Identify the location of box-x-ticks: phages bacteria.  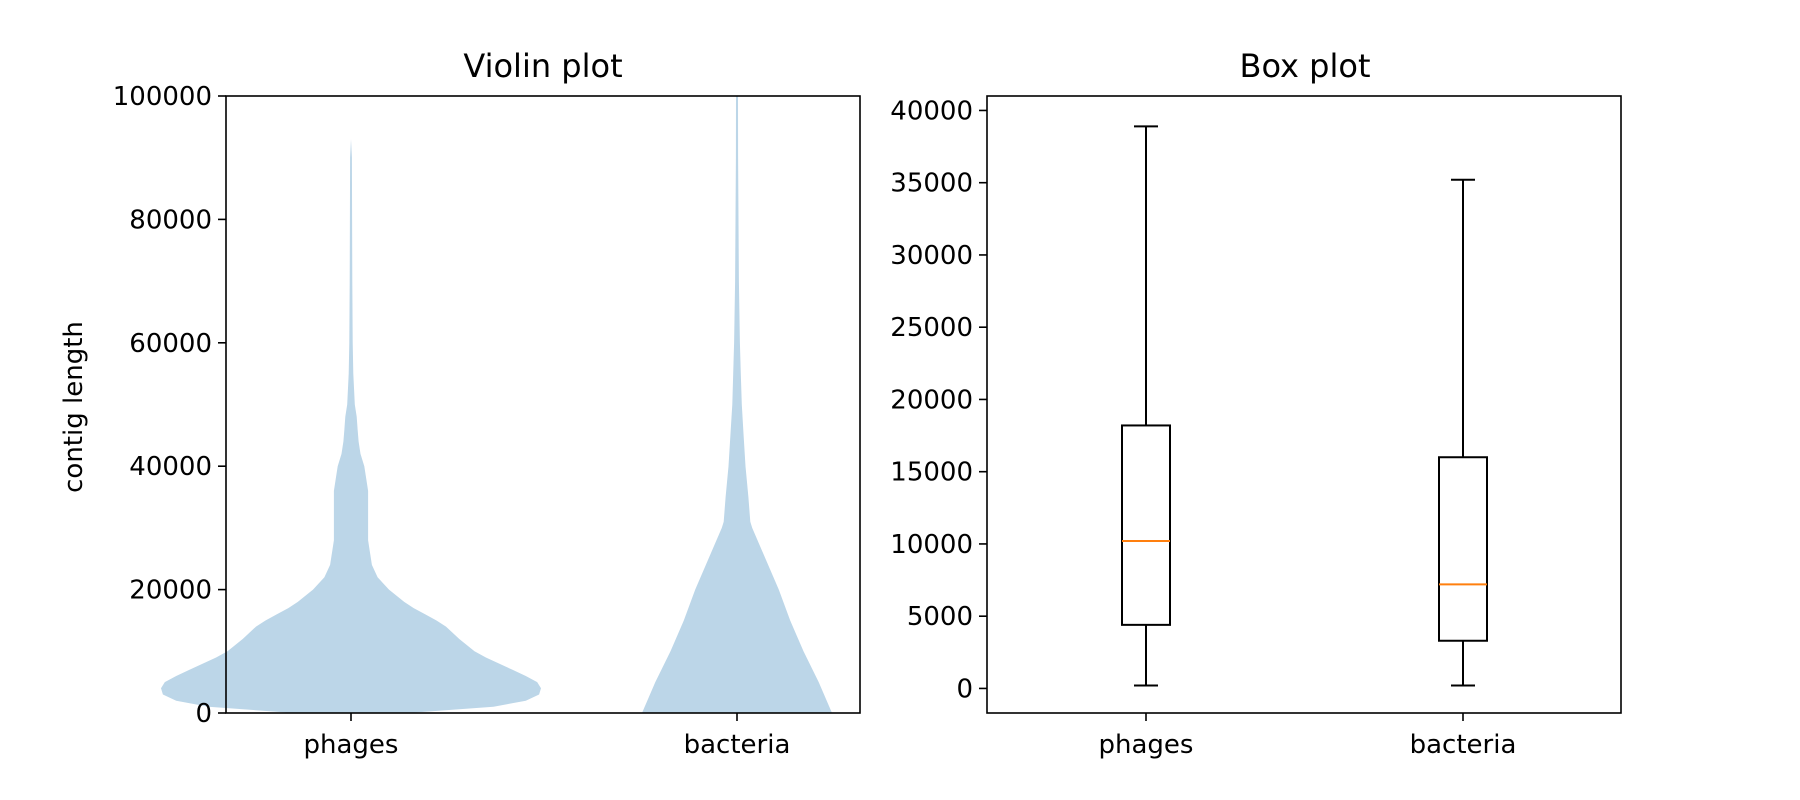
(1308, 736).